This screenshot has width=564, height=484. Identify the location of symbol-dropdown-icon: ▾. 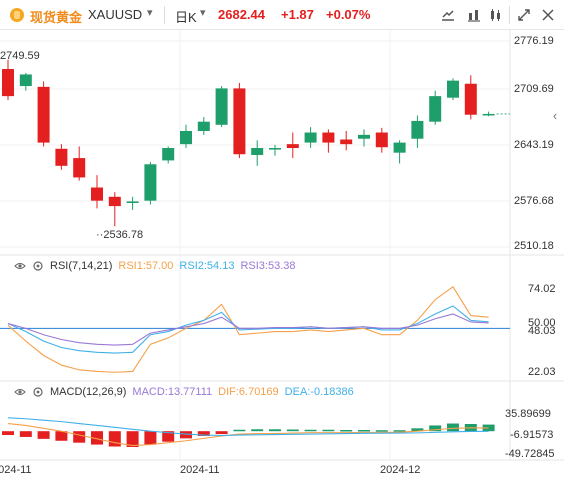
(150, 13).